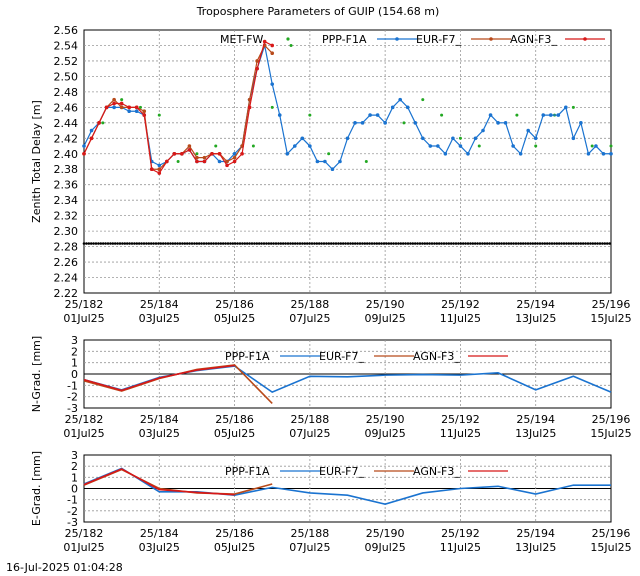 The image size is (640, 576). Describe the element at coordinates (309, 433) in the screenshot. I see `x-tick-date-label: 07Jul25` at that location.